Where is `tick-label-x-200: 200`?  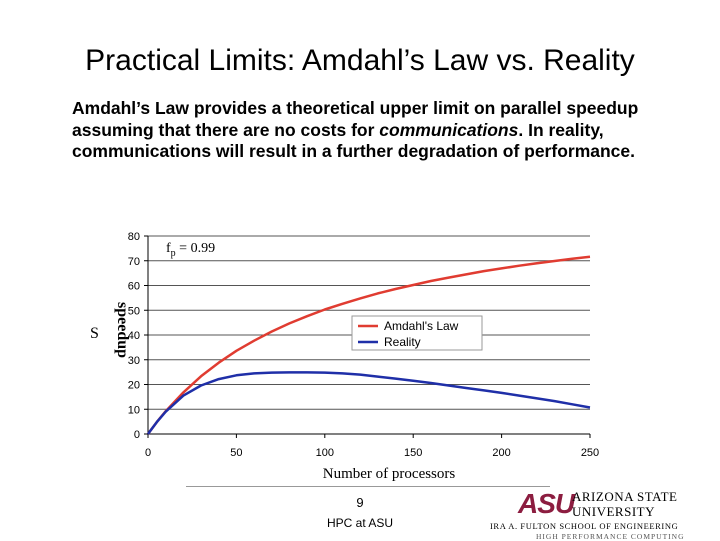
tick-label-x-200: 200 is located at coordinates (501, 453).